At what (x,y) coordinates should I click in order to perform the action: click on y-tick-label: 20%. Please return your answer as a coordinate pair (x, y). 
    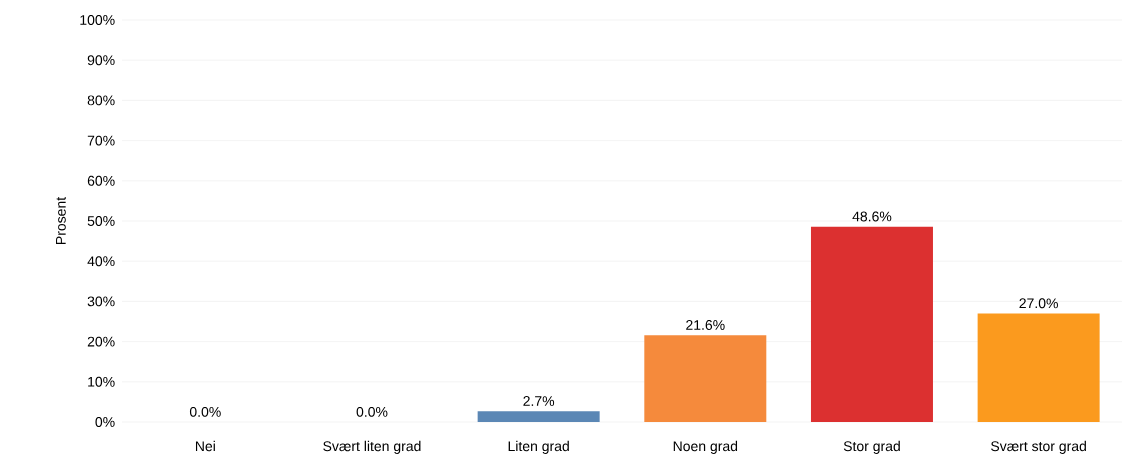
    Looking at the image, I should click on (101, 341).